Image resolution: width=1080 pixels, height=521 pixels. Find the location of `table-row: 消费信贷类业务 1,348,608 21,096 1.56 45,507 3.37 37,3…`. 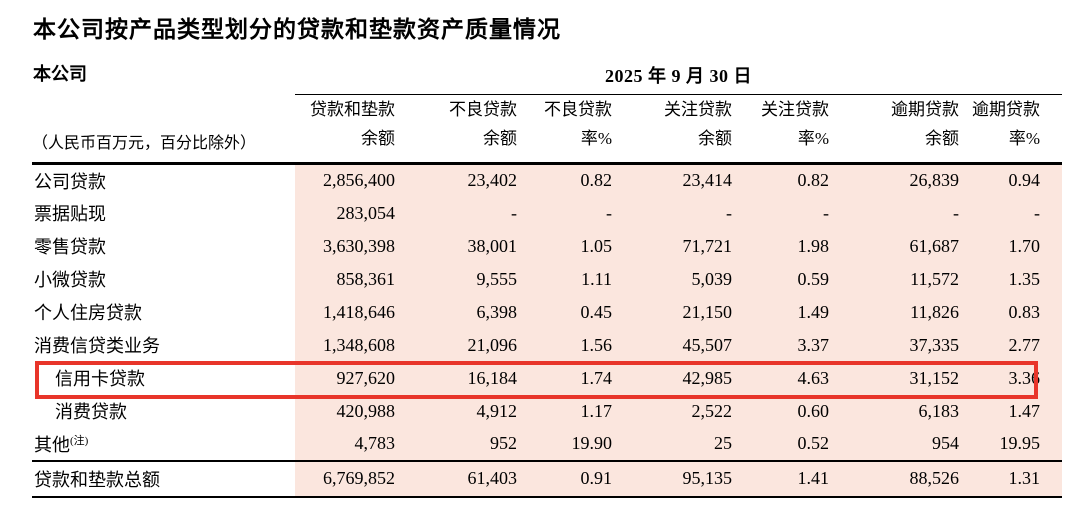

table-row: 消费信贷类业务 1,348,608 21,096 1.56 45,507 3.37 37,3… is located at coordinates (547, 345).